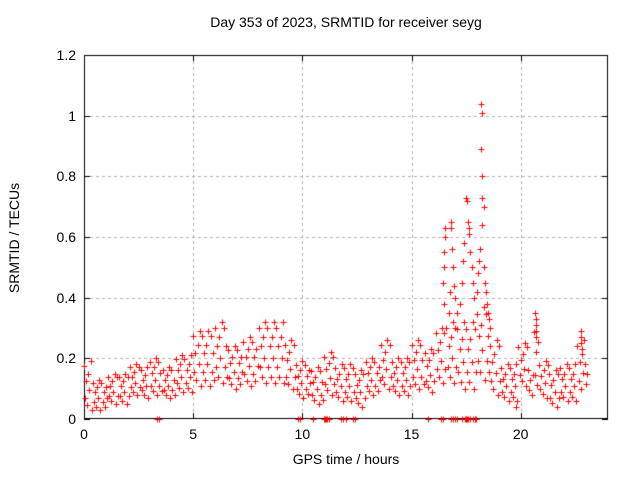 This screenshot has height=480, width=640. What do you see at coordinates (72, 115) in the screenshot?
I see `y-tick-label: 1` at bounding box center [72, 115].